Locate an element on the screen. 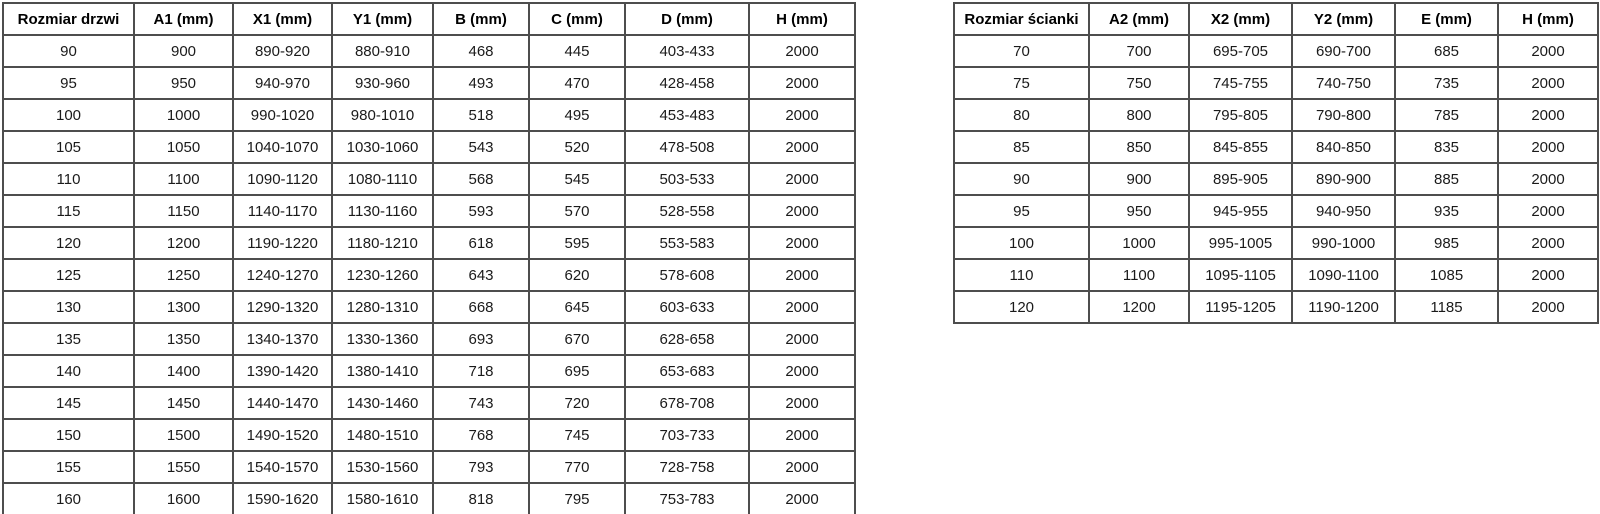 The height and width of the screenshot is (514, 1600). table-cell: 753-783 is located at coordinates (687, 498).